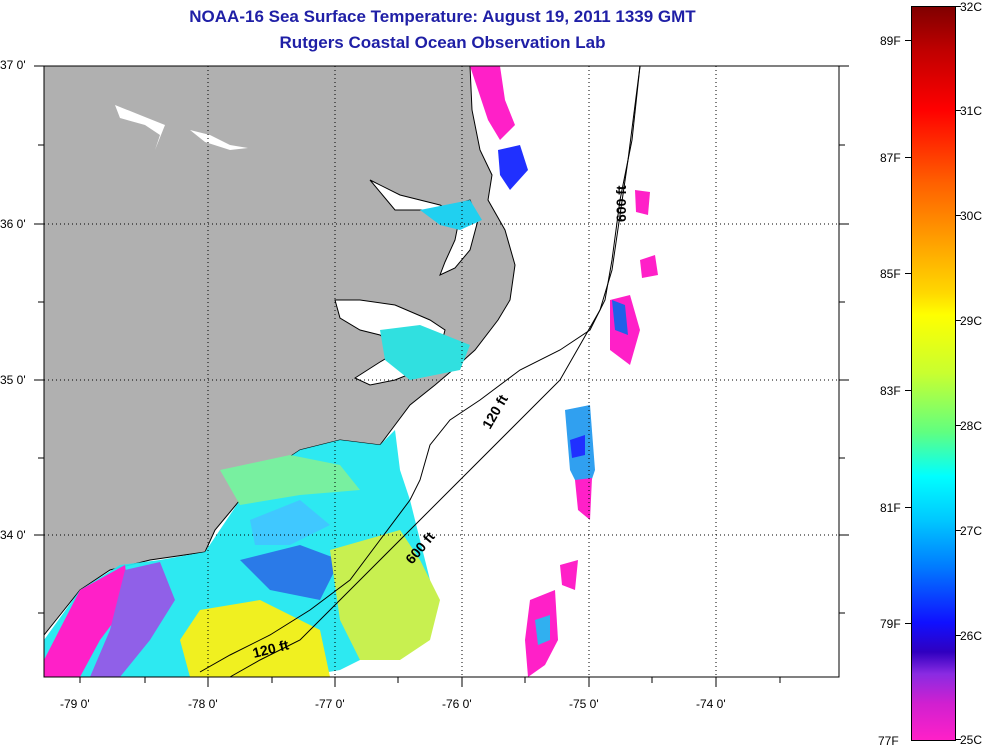 The width and height of the screenshot is (992, 754). Describe the element at coordinates (890, 391) in the screenshot. I see `colorbar-label-f: 83F` at that location.